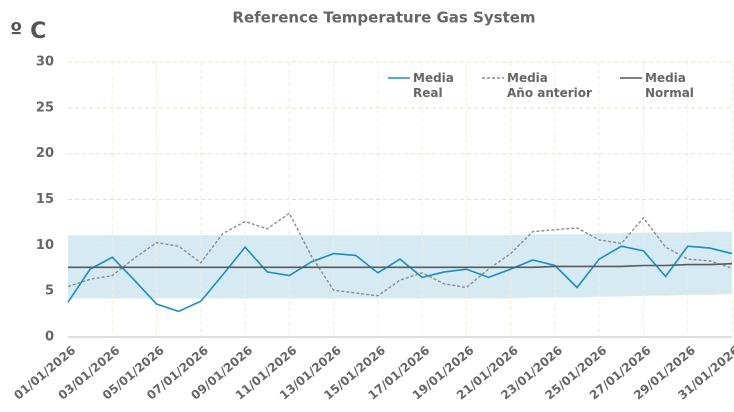 This screenshot has height=412, width=734. Describe the element at coordinates (383, 18) in the screenshot. I see `chart-title: Reference Temperature Gas System` at that location.